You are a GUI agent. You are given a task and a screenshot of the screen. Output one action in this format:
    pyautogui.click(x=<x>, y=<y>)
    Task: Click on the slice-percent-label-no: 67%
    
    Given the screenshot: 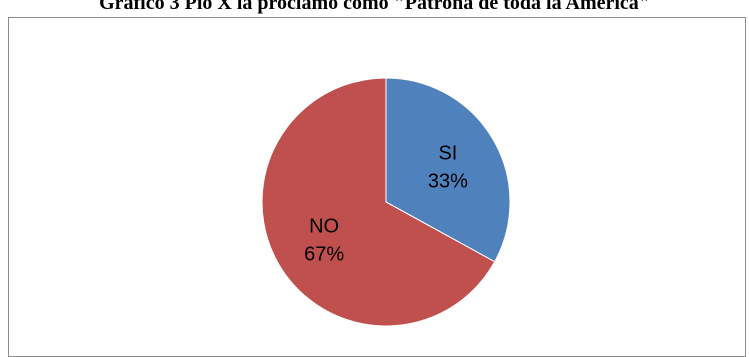 What is the action you would take?
    pyautogui.click(x=324, y=255)
    